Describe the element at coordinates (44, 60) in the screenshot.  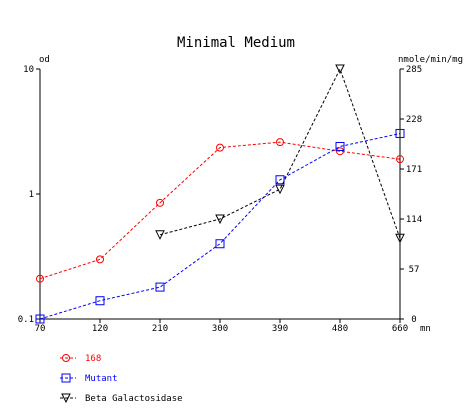
I see `y-left-unit: od` at that location.